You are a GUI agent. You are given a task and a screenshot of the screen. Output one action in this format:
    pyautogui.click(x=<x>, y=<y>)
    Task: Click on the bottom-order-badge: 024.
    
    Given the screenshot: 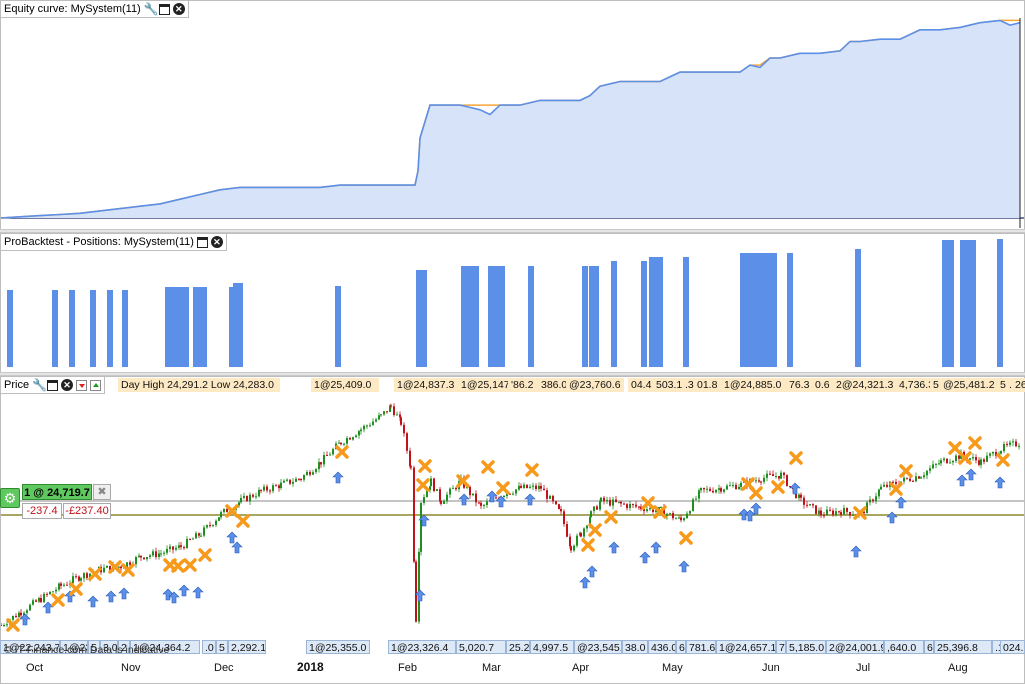 What is the action you would take?
    pyautogui.click(x=1012, y=647)
    